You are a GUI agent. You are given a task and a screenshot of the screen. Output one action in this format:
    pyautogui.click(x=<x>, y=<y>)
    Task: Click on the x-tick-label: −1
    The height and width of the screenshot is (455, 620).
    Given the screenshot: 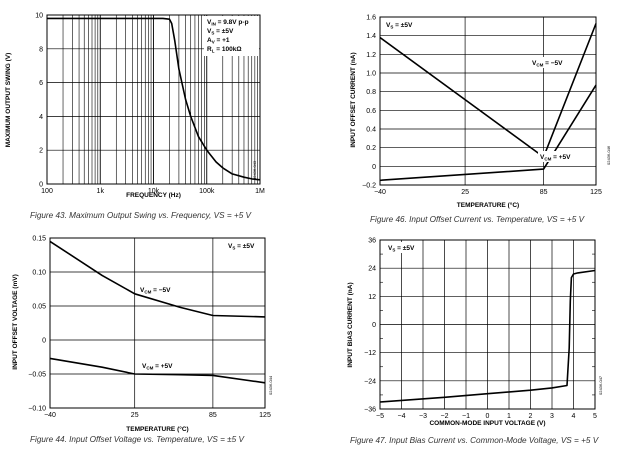 What is the action you would take?
    pyautogui.click(x=466, y=416)
    